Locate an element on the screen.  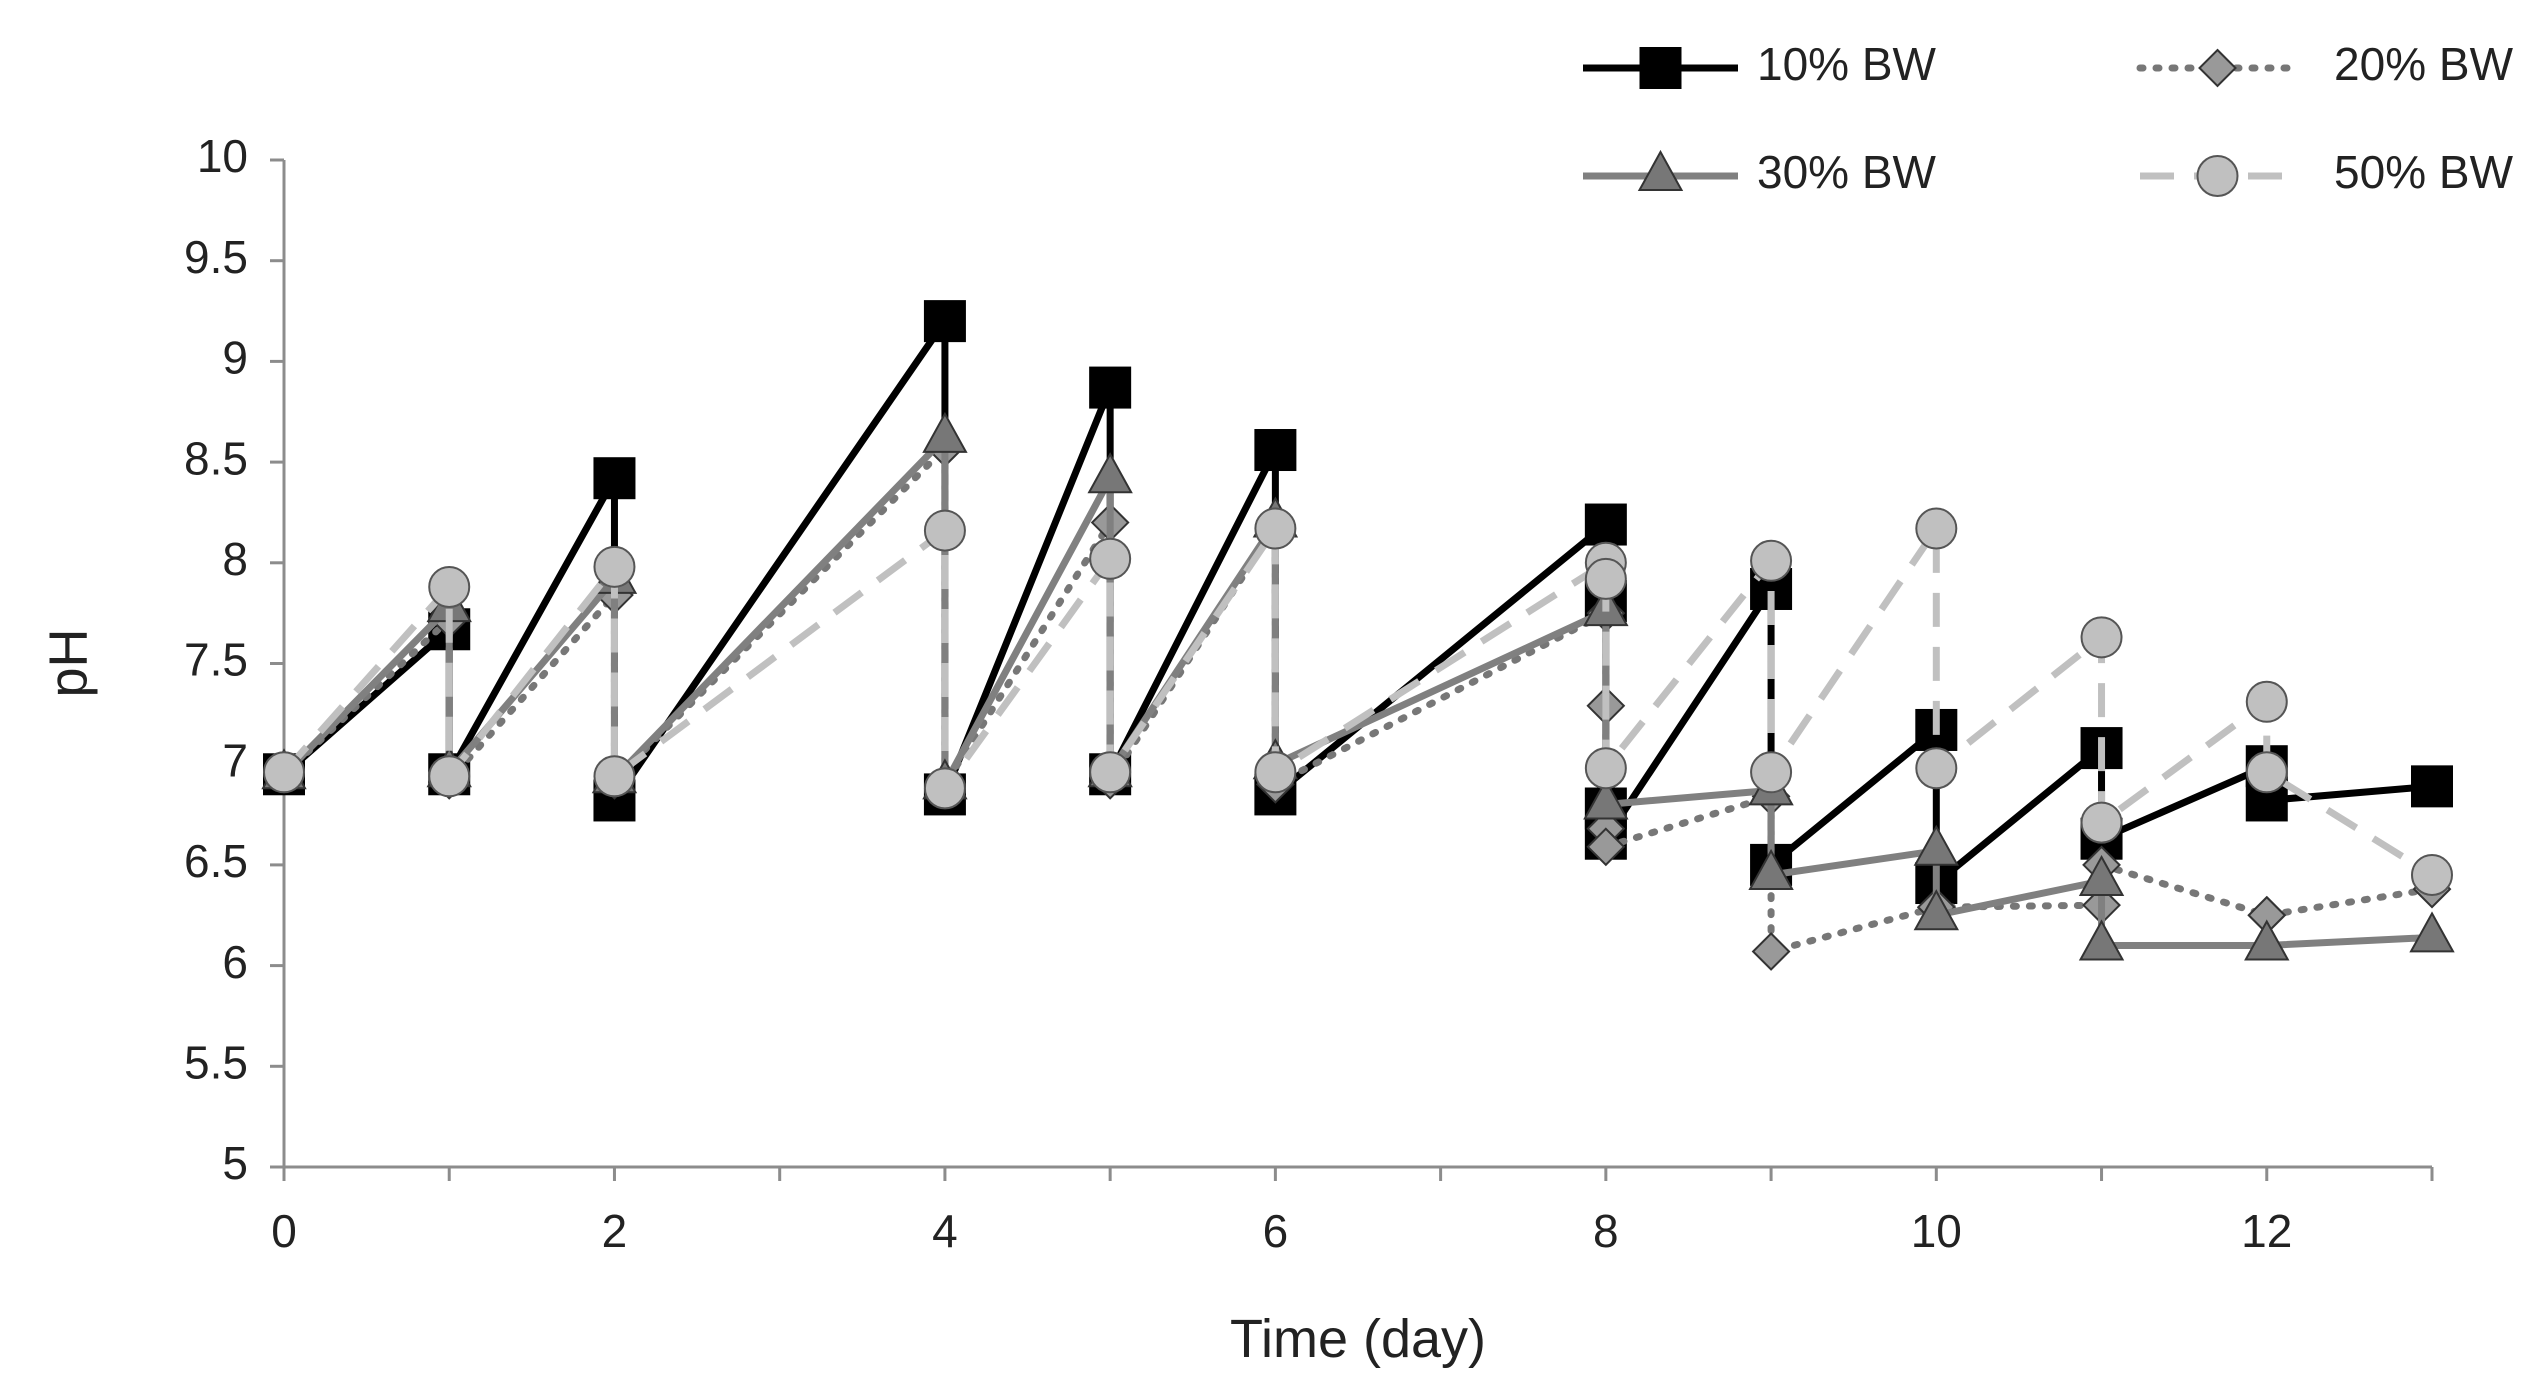
x-tick-label: 2 is located at coordinates (615, 1231).